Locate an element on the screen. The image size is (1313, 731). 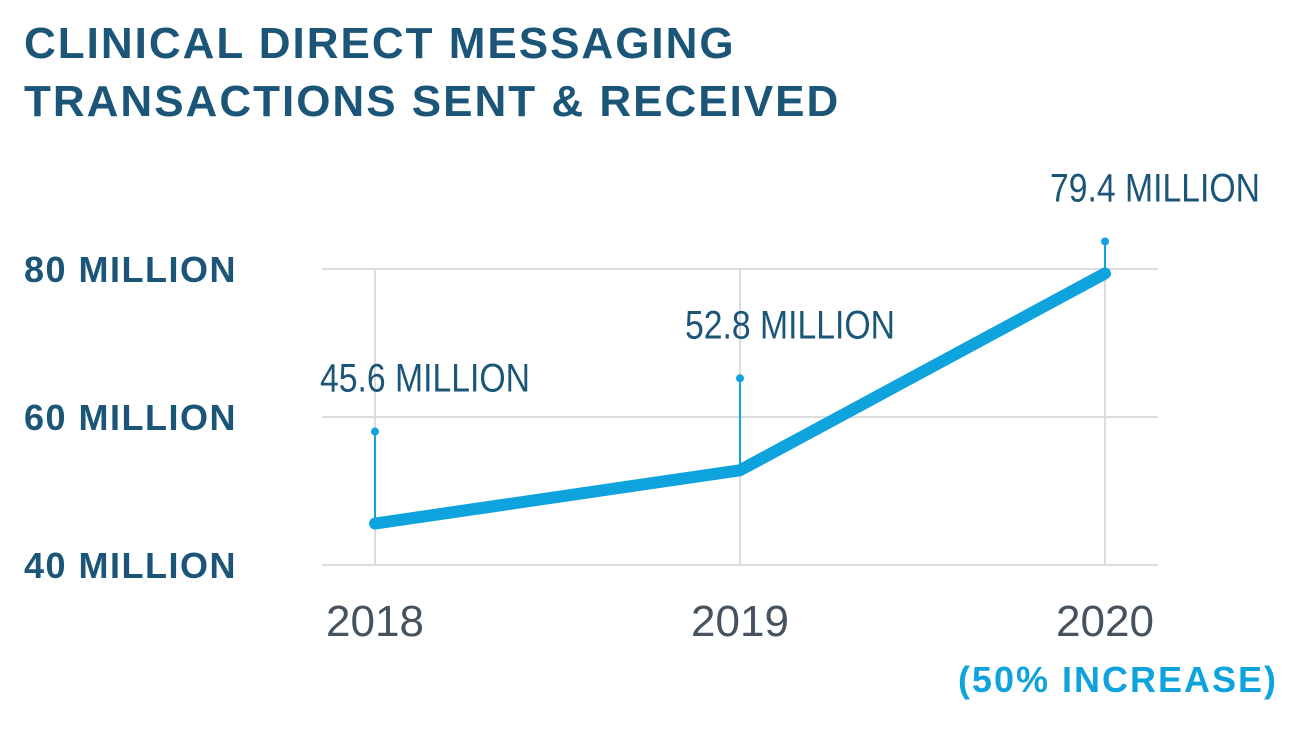
x-tick-label: 2019 is located at coordinates (740, 621).